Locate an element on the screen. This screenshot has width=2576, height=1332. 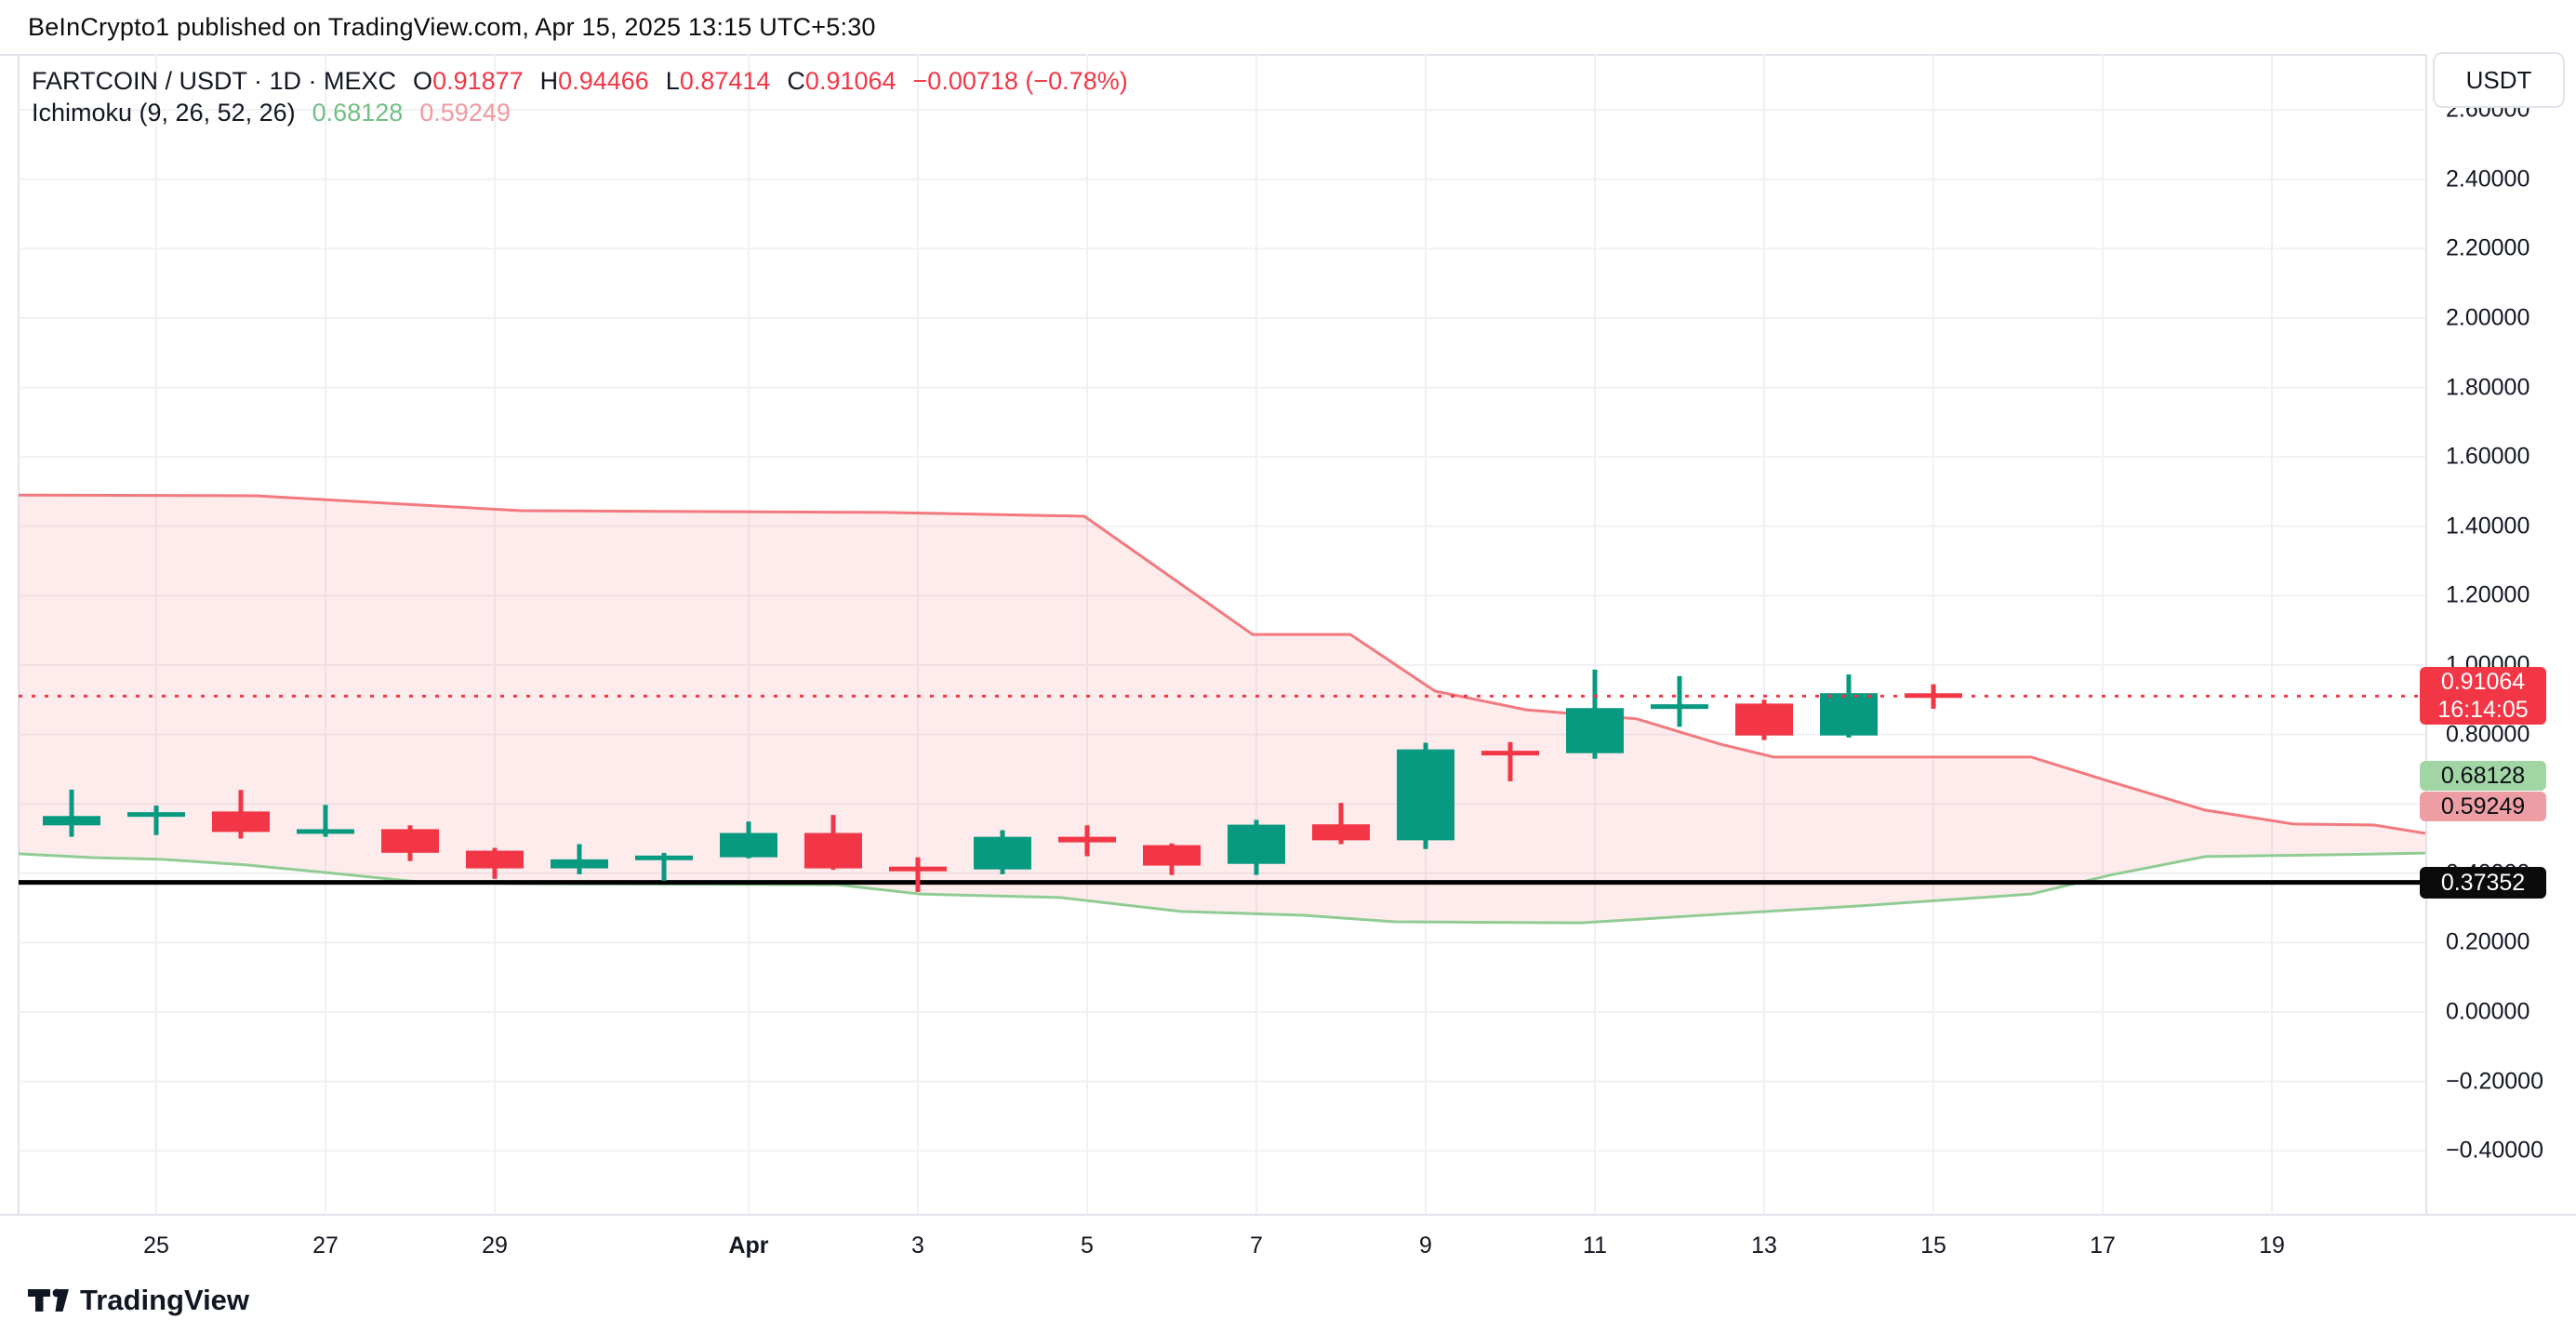
tradingview-footer: TradingView is located at coordinates (138, 1300).